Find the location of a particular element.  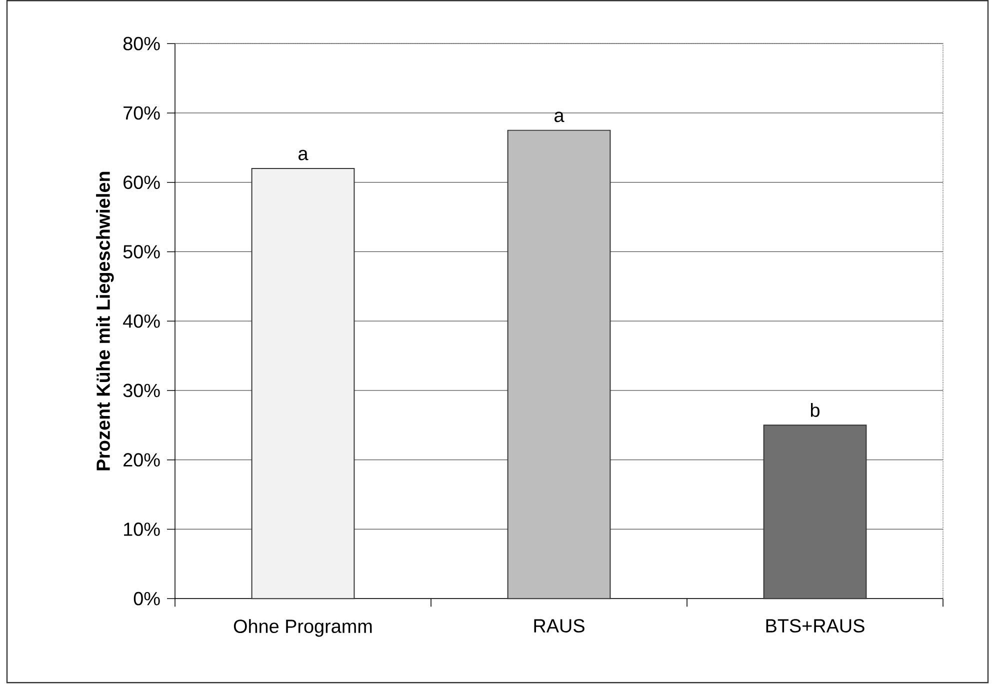

y-tick-label: 0% is located at coordinates (147, 599).